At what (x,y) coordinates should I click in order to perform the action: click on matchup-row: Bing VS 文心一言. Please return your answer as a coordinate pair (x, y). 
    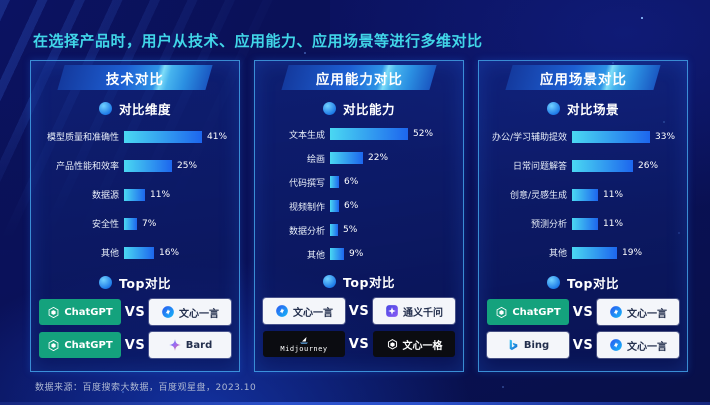
    Looking at the image, I should click on (583, 345).